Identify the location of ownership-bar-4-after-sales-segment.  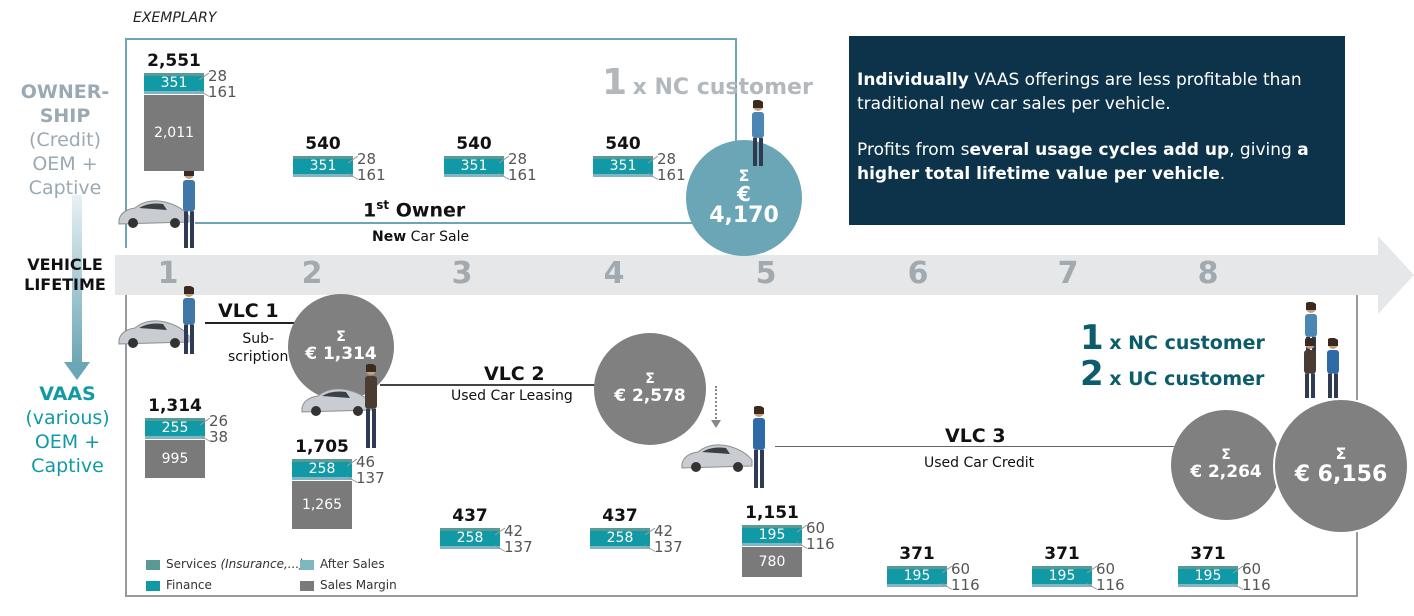
(623, 175).